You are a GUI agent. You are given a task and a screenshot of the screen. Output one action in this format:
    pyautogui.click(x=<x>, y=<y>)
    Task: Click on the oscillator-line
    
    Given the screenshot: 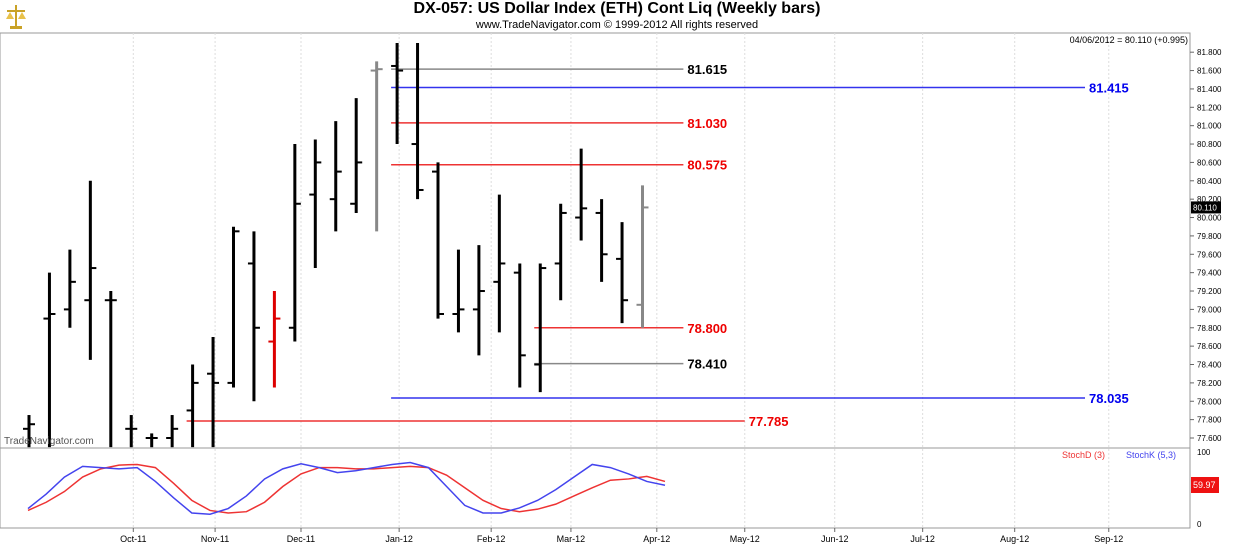 What is the action you would take?
    pyautogui.click(x=346, y=488)
    